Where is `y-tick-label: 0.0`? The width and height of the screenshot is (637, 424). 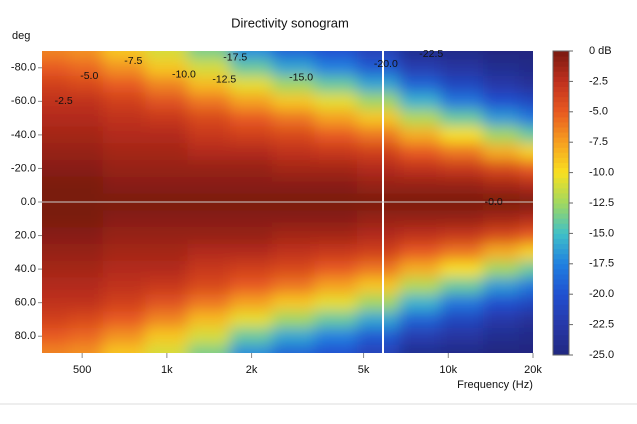 y-tick-label: 0.0 is located at coordinates (28, 202).